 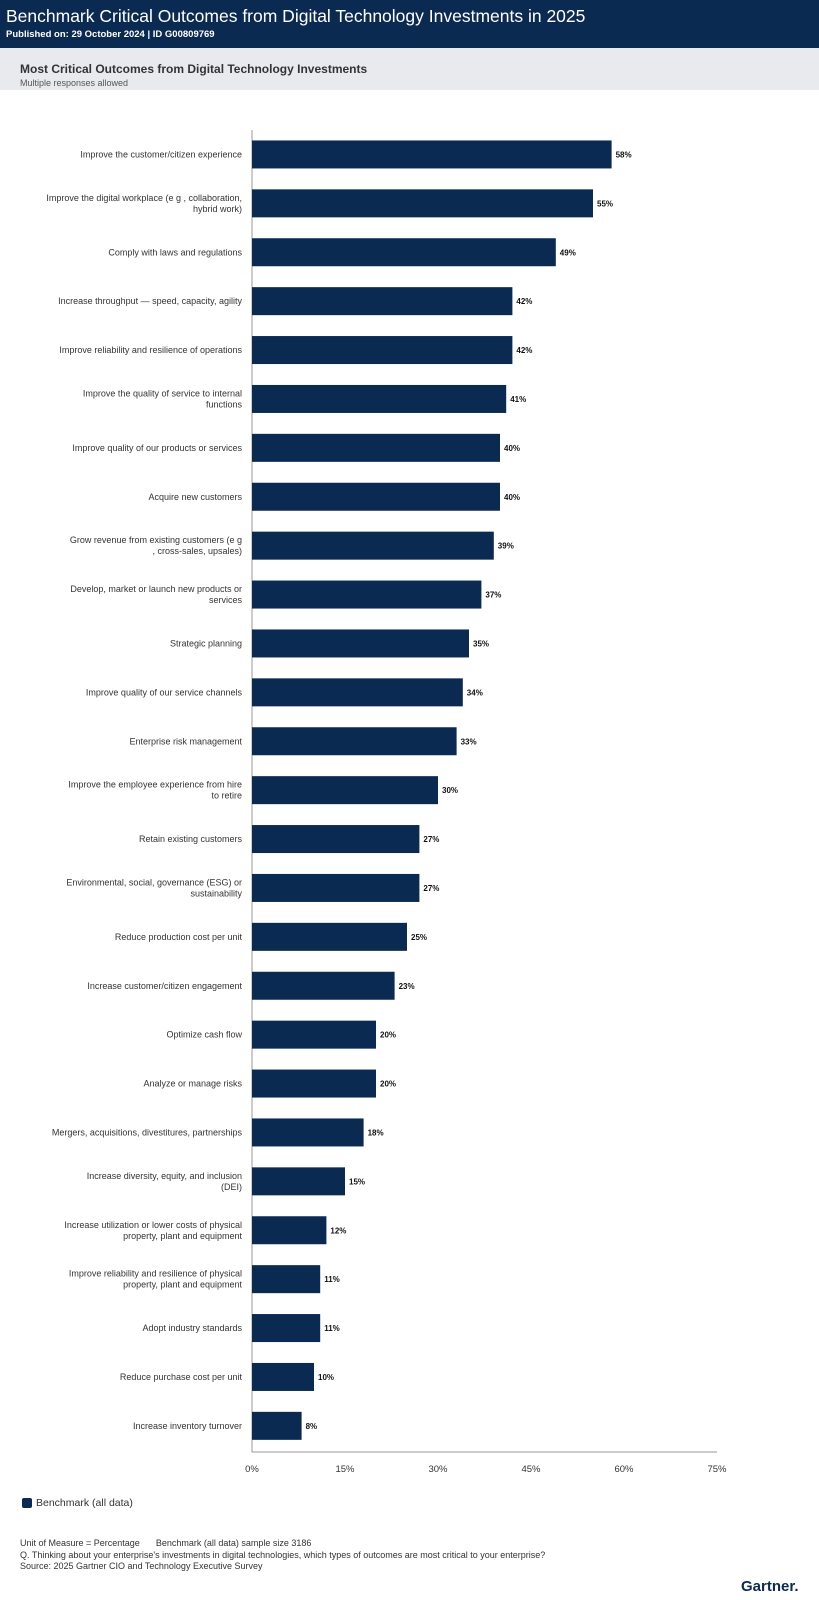 I want to click on value-label: 55%, so click(x=605, y=203).